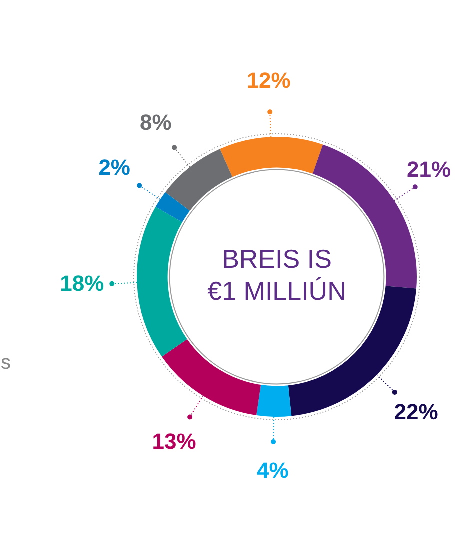 Image resolution: width=455 pixels, height=544 pixels. I want to click on data-label: 4%, so click(273, 471).